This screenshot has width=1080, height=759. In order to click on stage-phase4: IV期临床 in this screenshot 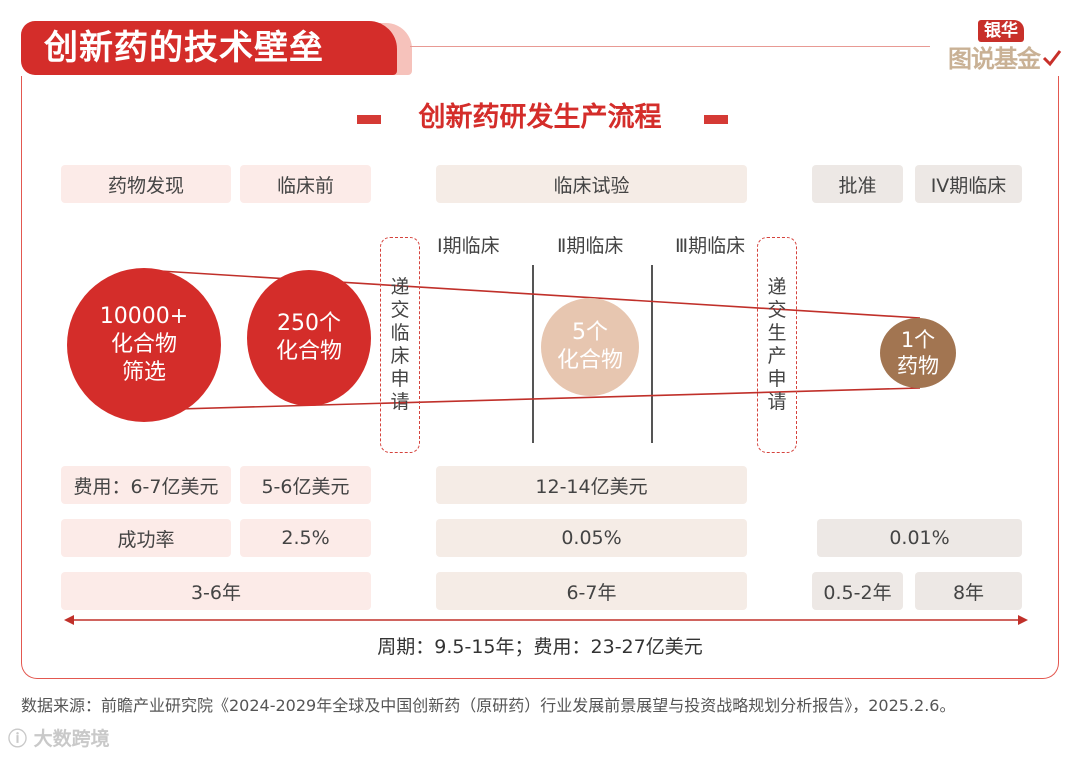, I will do `click(968, 184)`.